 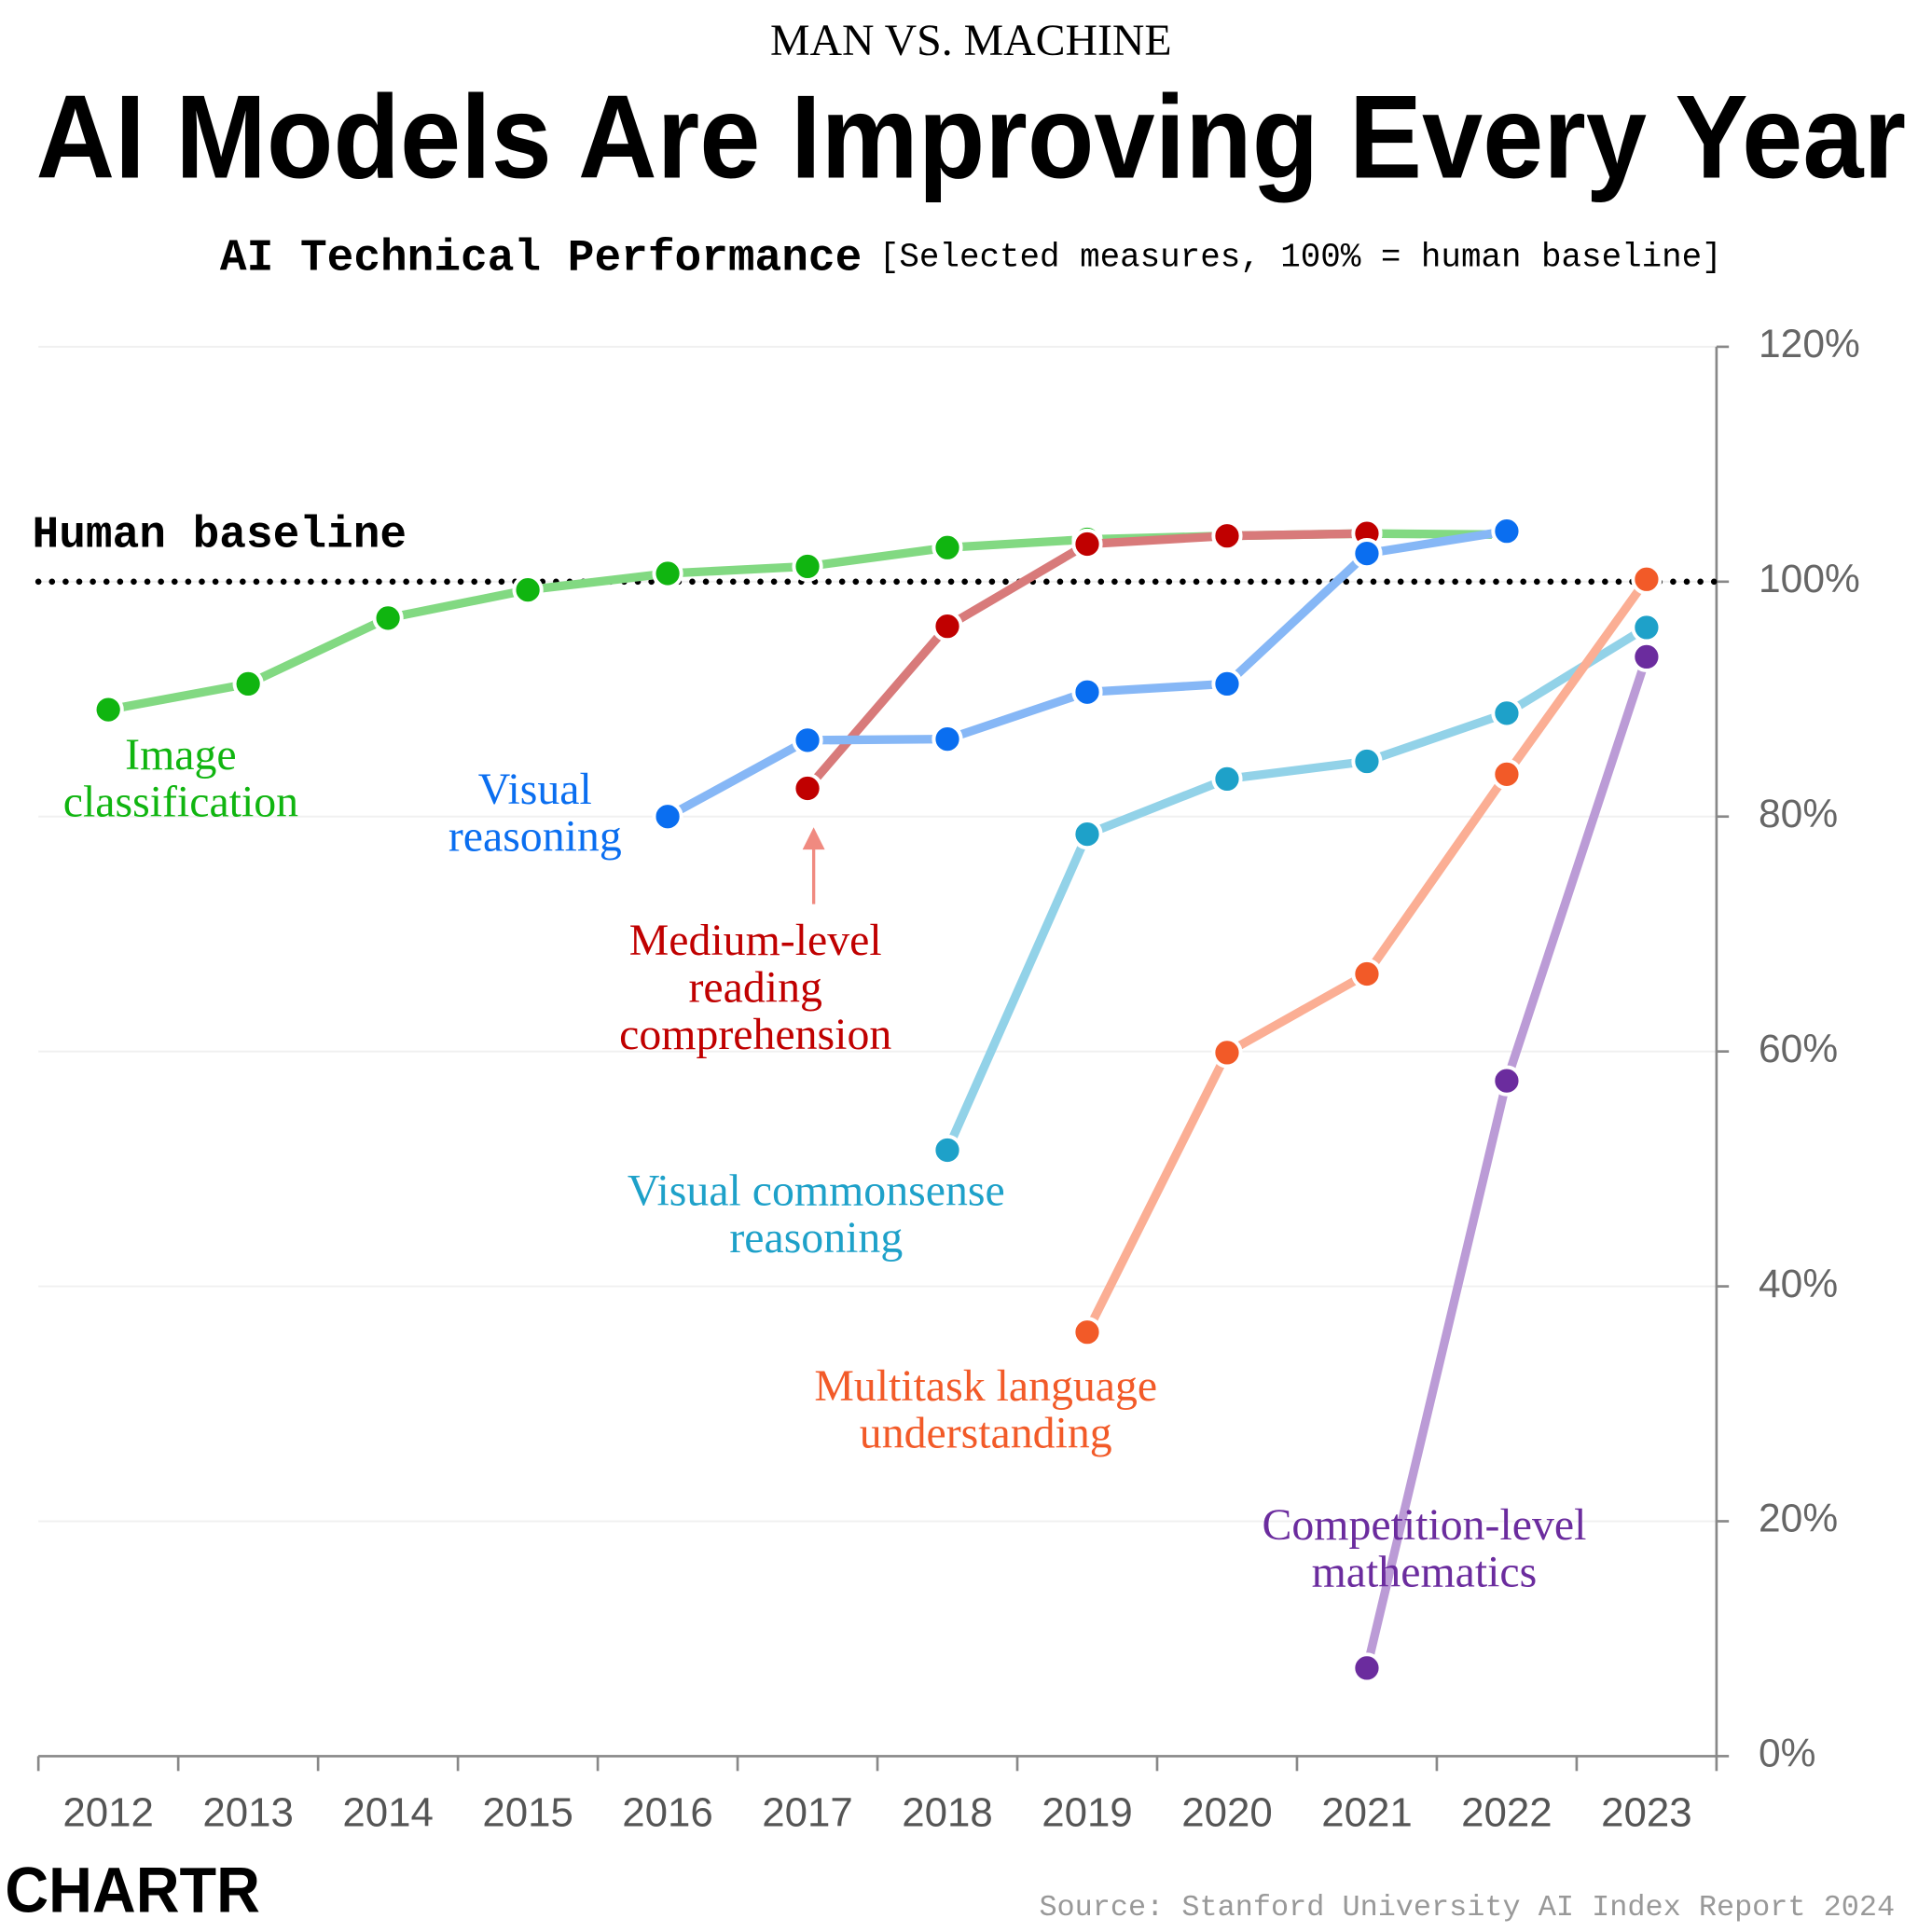 I want to click on y-tick-label: 40%, so click(x=1799, y=1285).